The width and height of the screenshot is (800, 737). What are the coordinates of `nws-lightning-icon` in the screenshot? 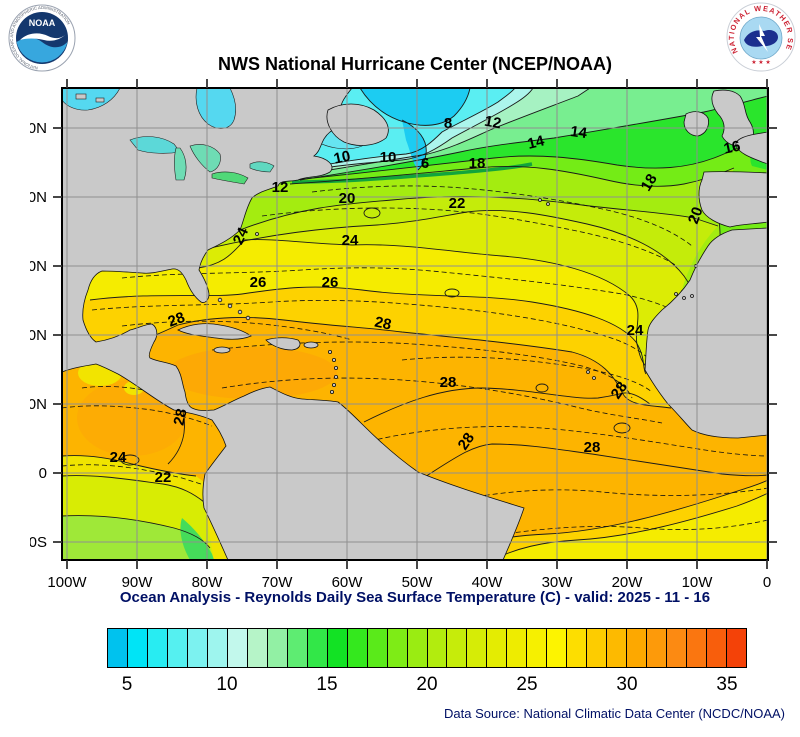 It's located at (762, 38).